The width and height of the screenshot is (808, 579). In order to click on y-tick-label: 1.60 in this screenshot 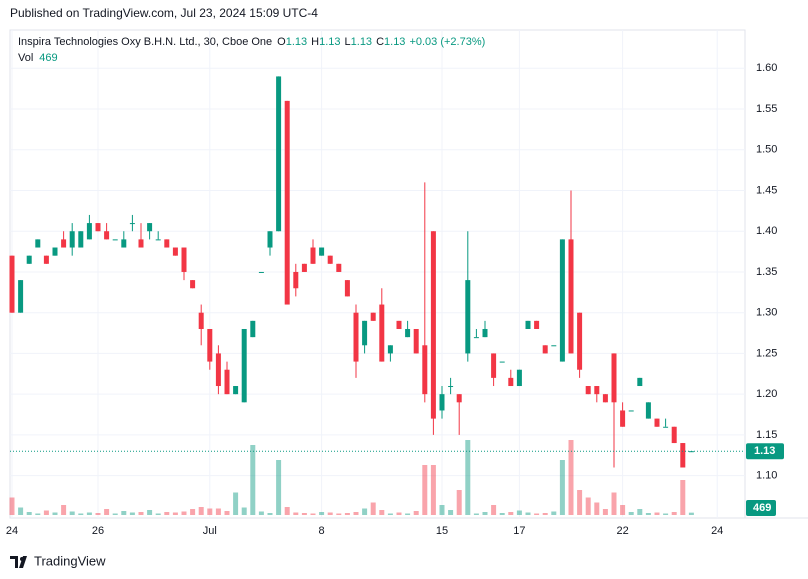, I will do `click(766, 68)`.